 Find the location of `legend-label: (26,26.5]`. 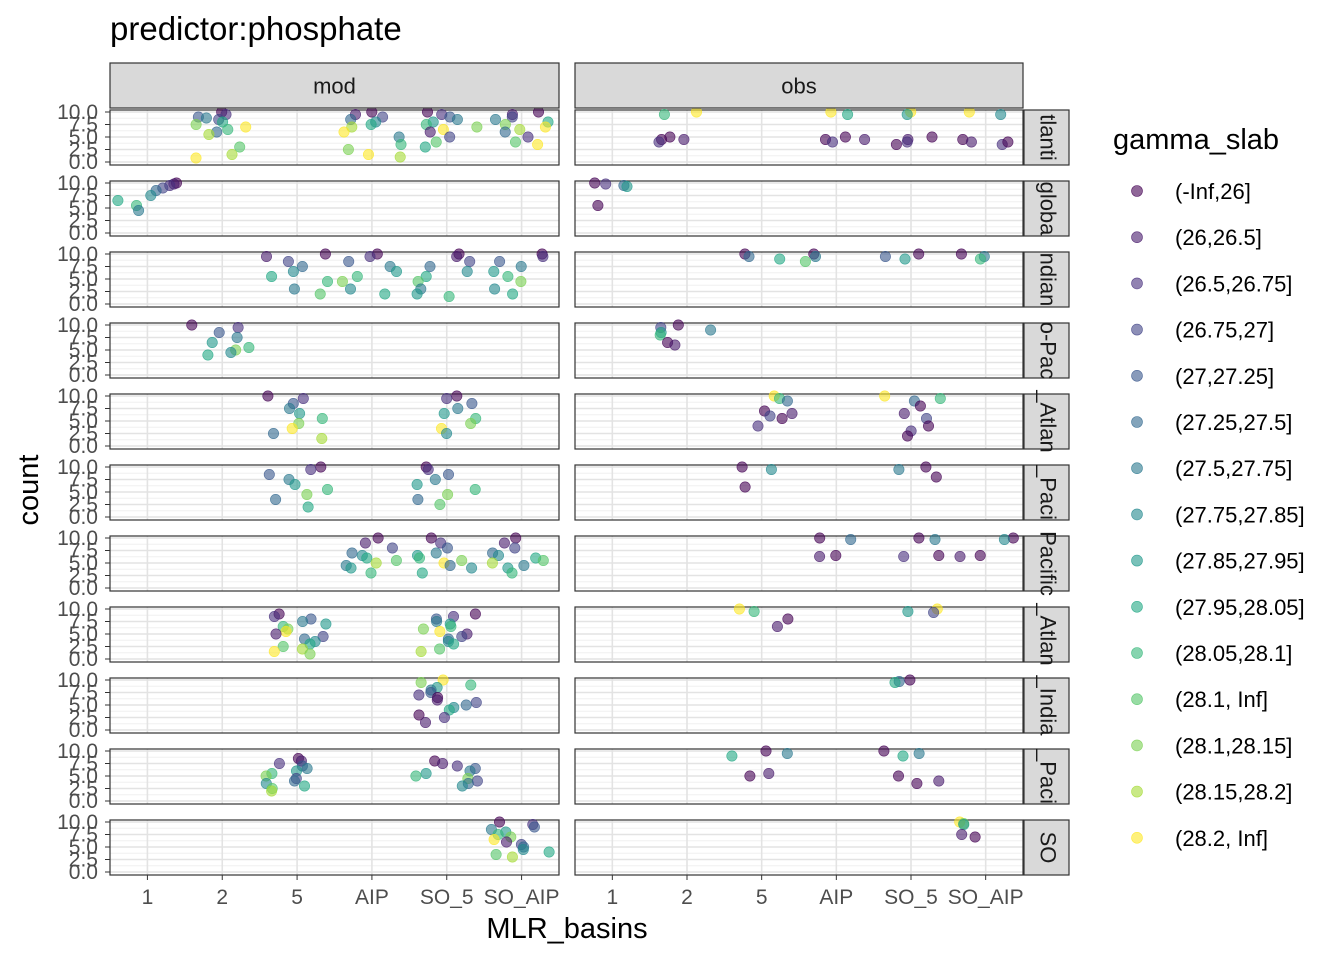

legend-label: (26,26.5] is located at coordinates (1218, 237).